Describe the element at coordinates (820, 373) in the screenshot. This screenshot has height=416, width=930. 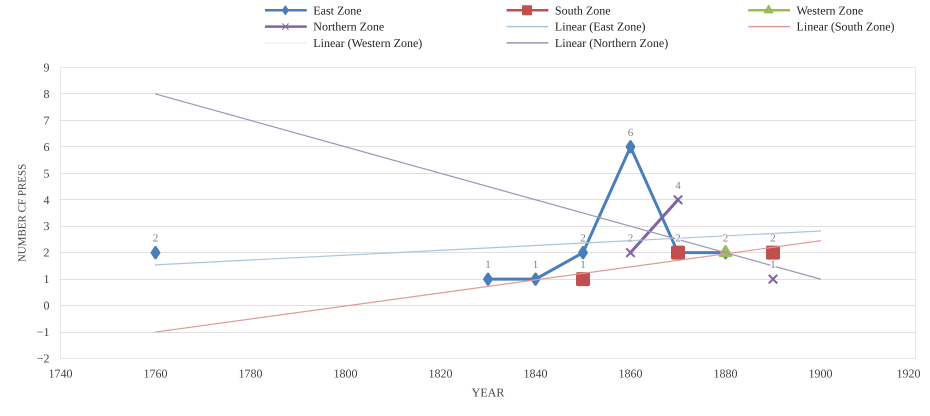
I see `x-tick-label: 1900` at that location.